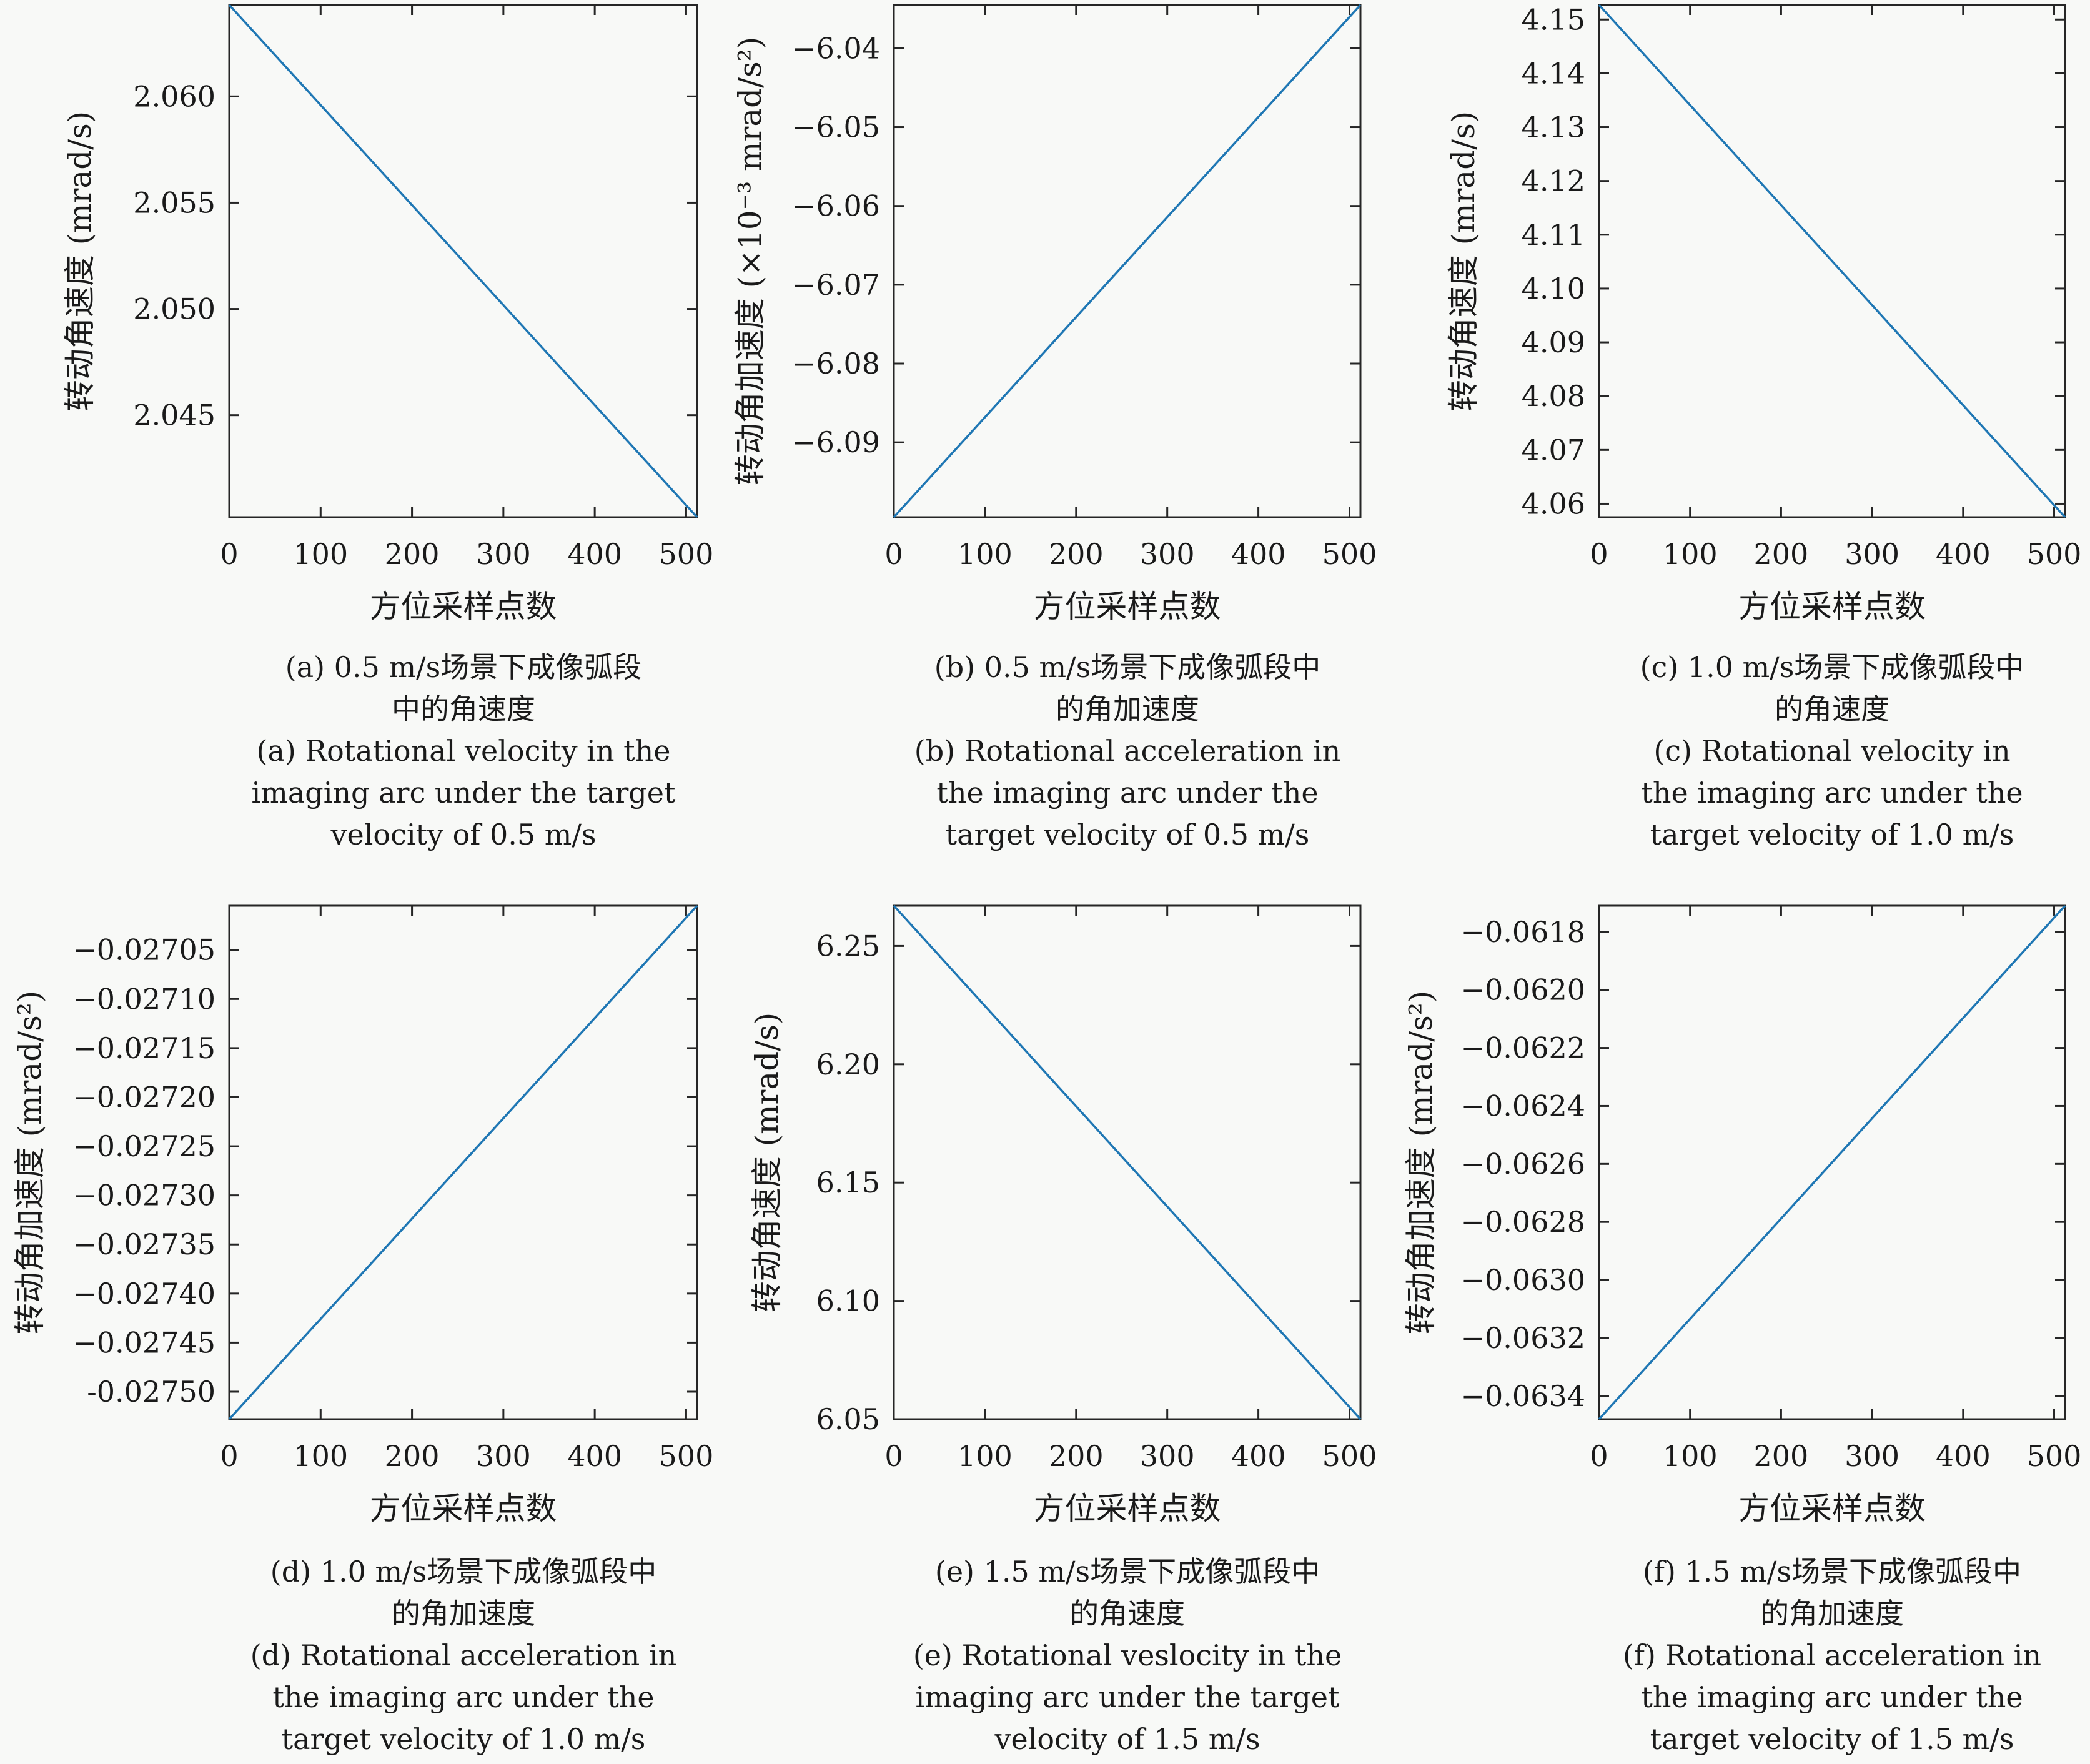 Image resolution: width=2090 pixels, height=1764 pixels. I want to click on caption-en-line: (e) Rotational veslocity in the, so click(1127, 1655).